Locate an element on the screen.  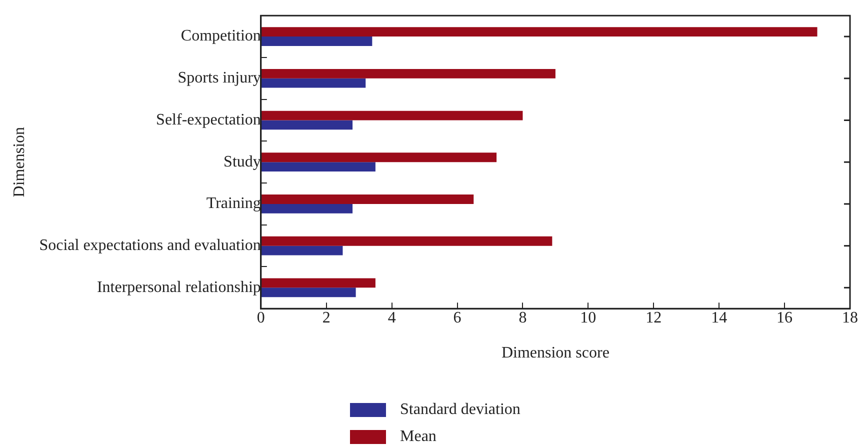
y-tick-label: Social expectations and evaluation is located at coordinates (150, 245).